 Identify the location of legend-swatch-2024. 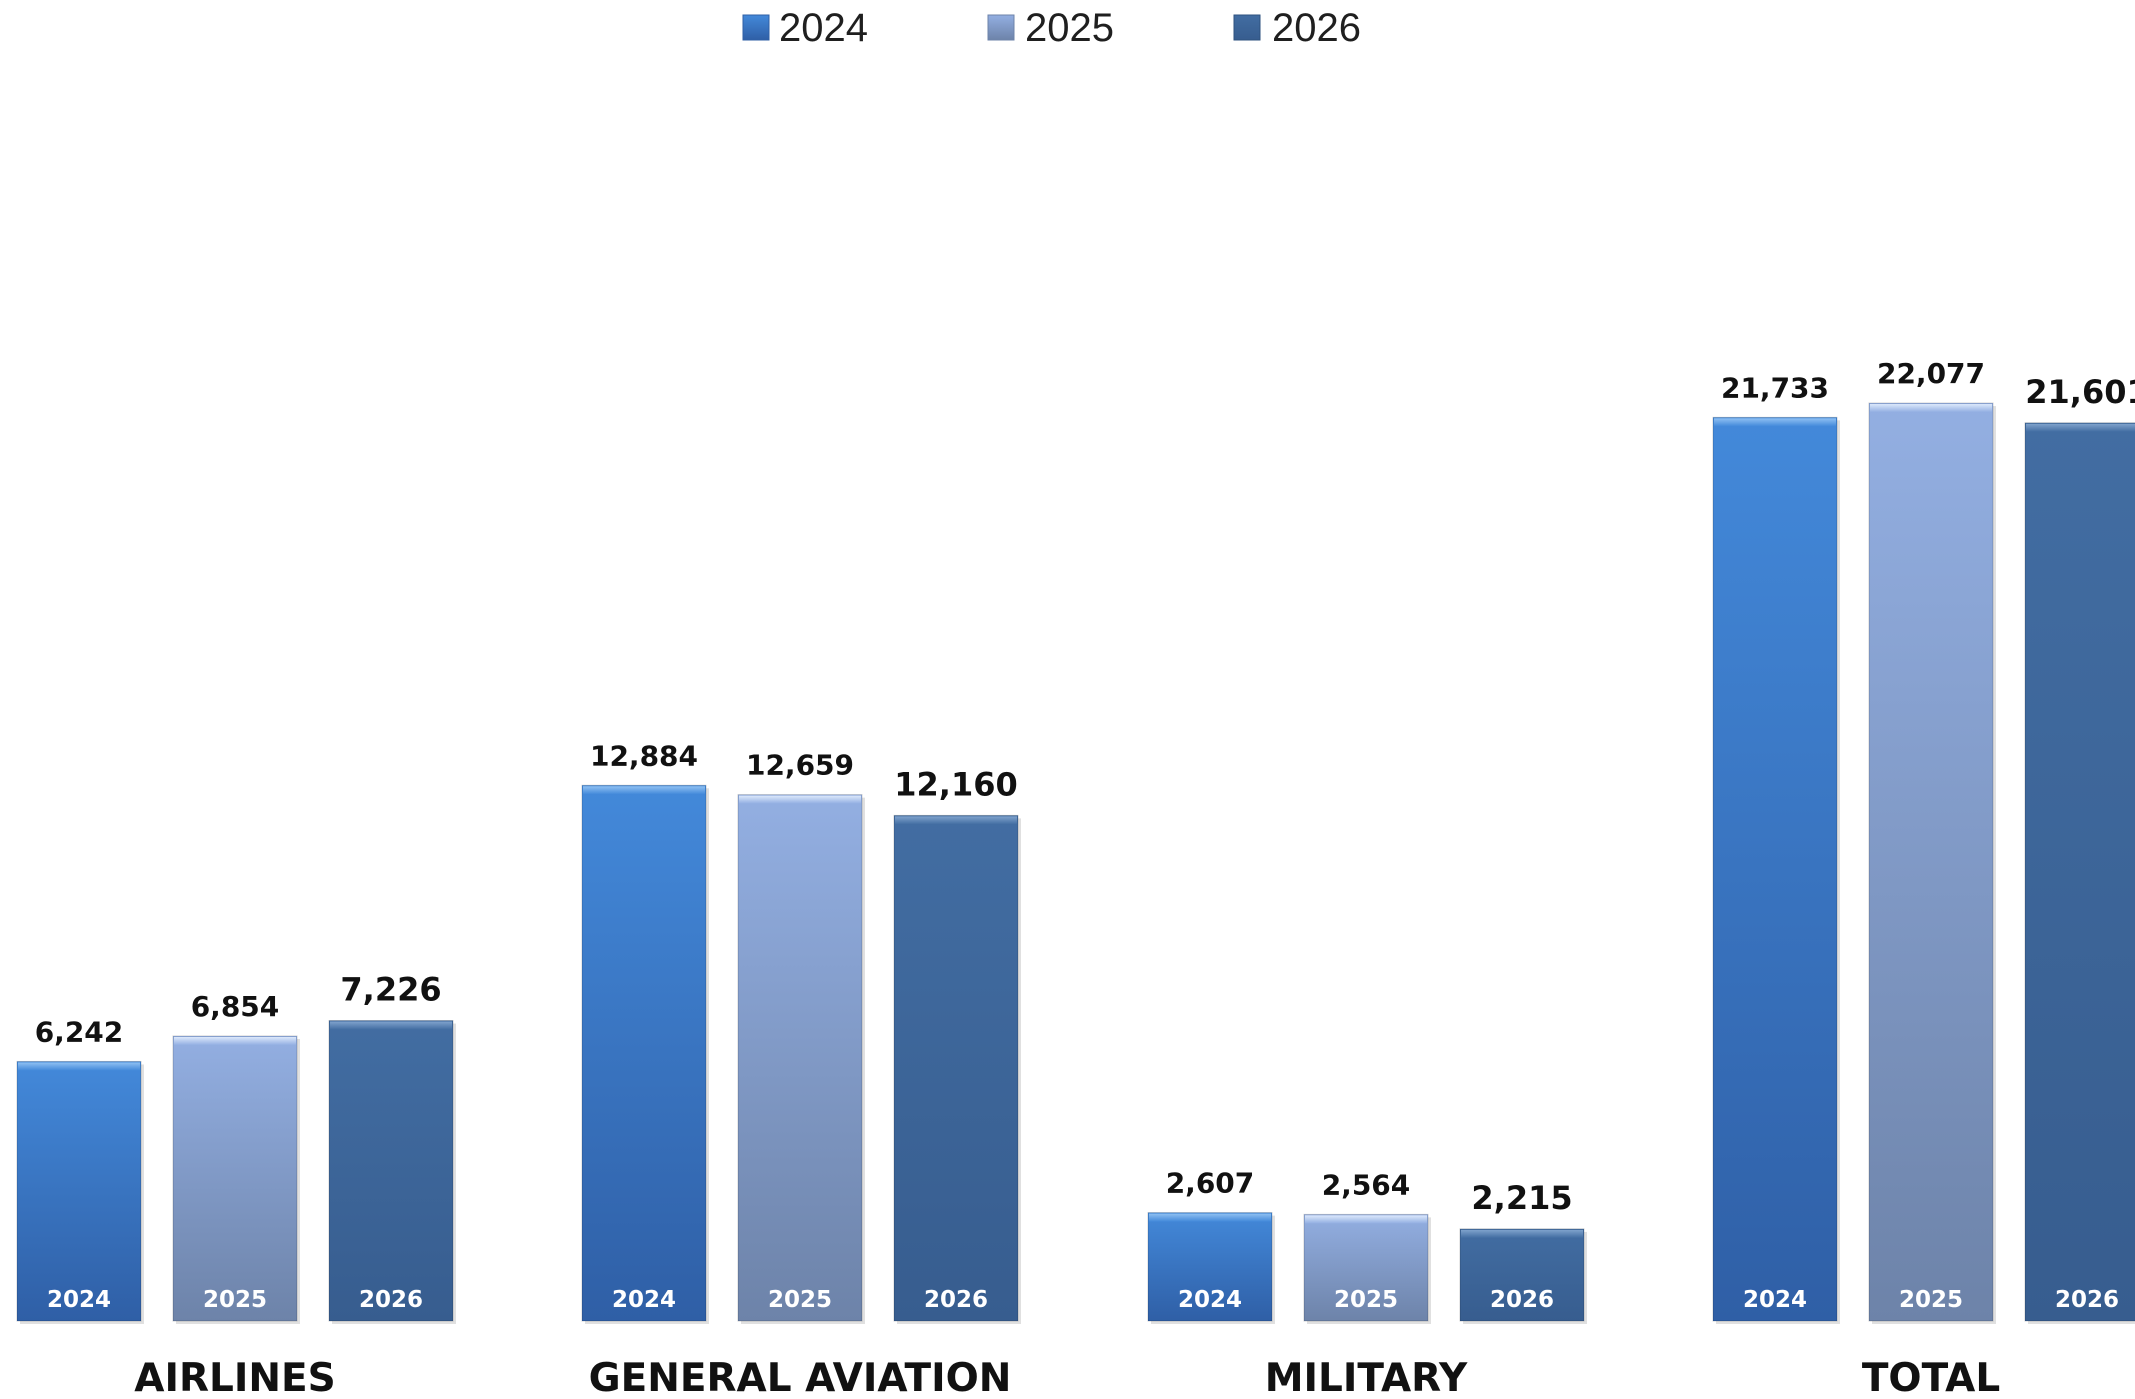
(756, 27).